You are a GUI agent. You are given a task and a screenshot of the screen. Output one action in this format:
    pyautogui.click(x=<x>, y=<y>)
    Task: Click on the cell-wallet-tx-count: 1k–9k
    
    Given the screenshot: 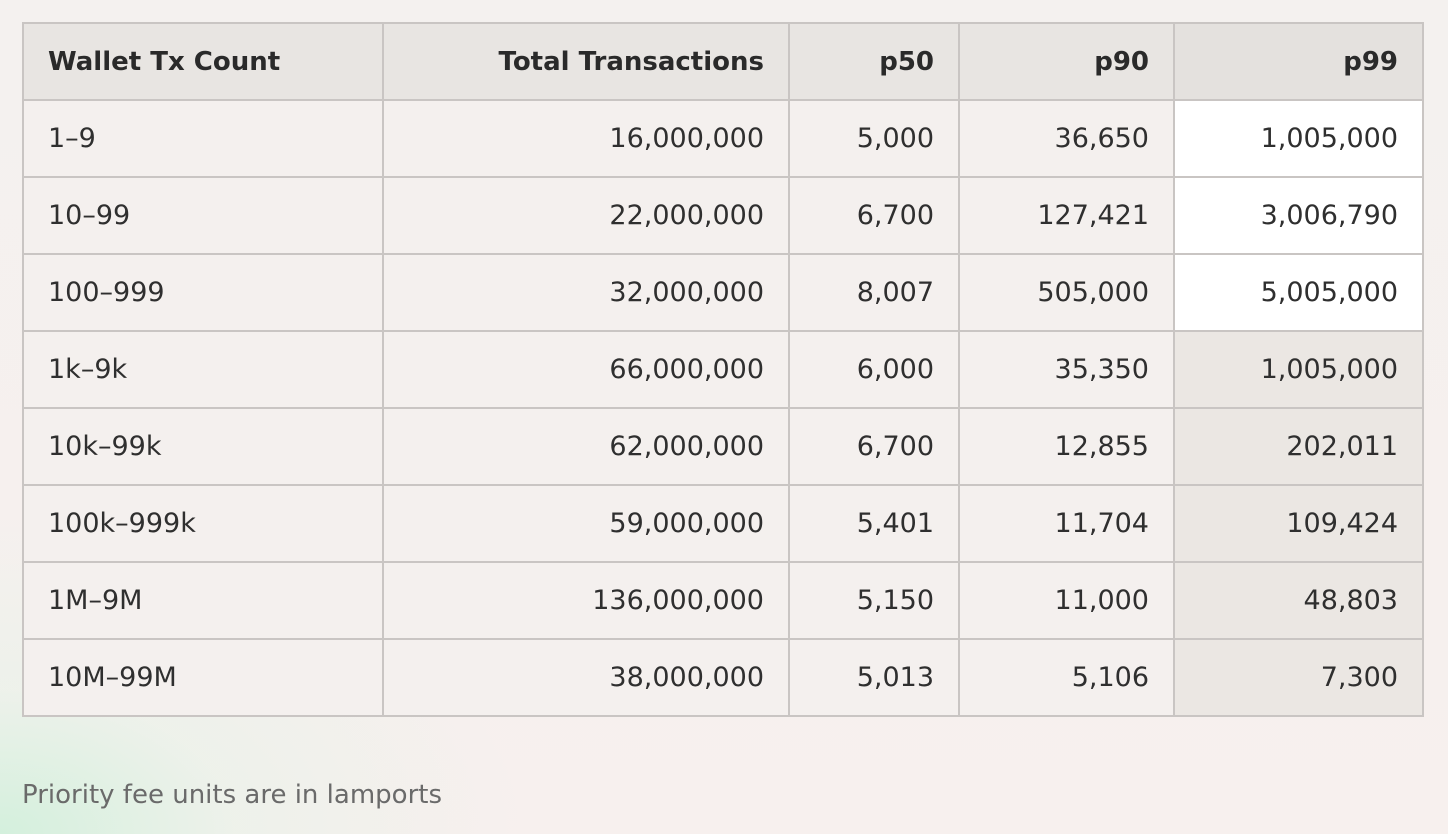 What is the action you would take?
    pyautogui.click(x=203, y=369)
    